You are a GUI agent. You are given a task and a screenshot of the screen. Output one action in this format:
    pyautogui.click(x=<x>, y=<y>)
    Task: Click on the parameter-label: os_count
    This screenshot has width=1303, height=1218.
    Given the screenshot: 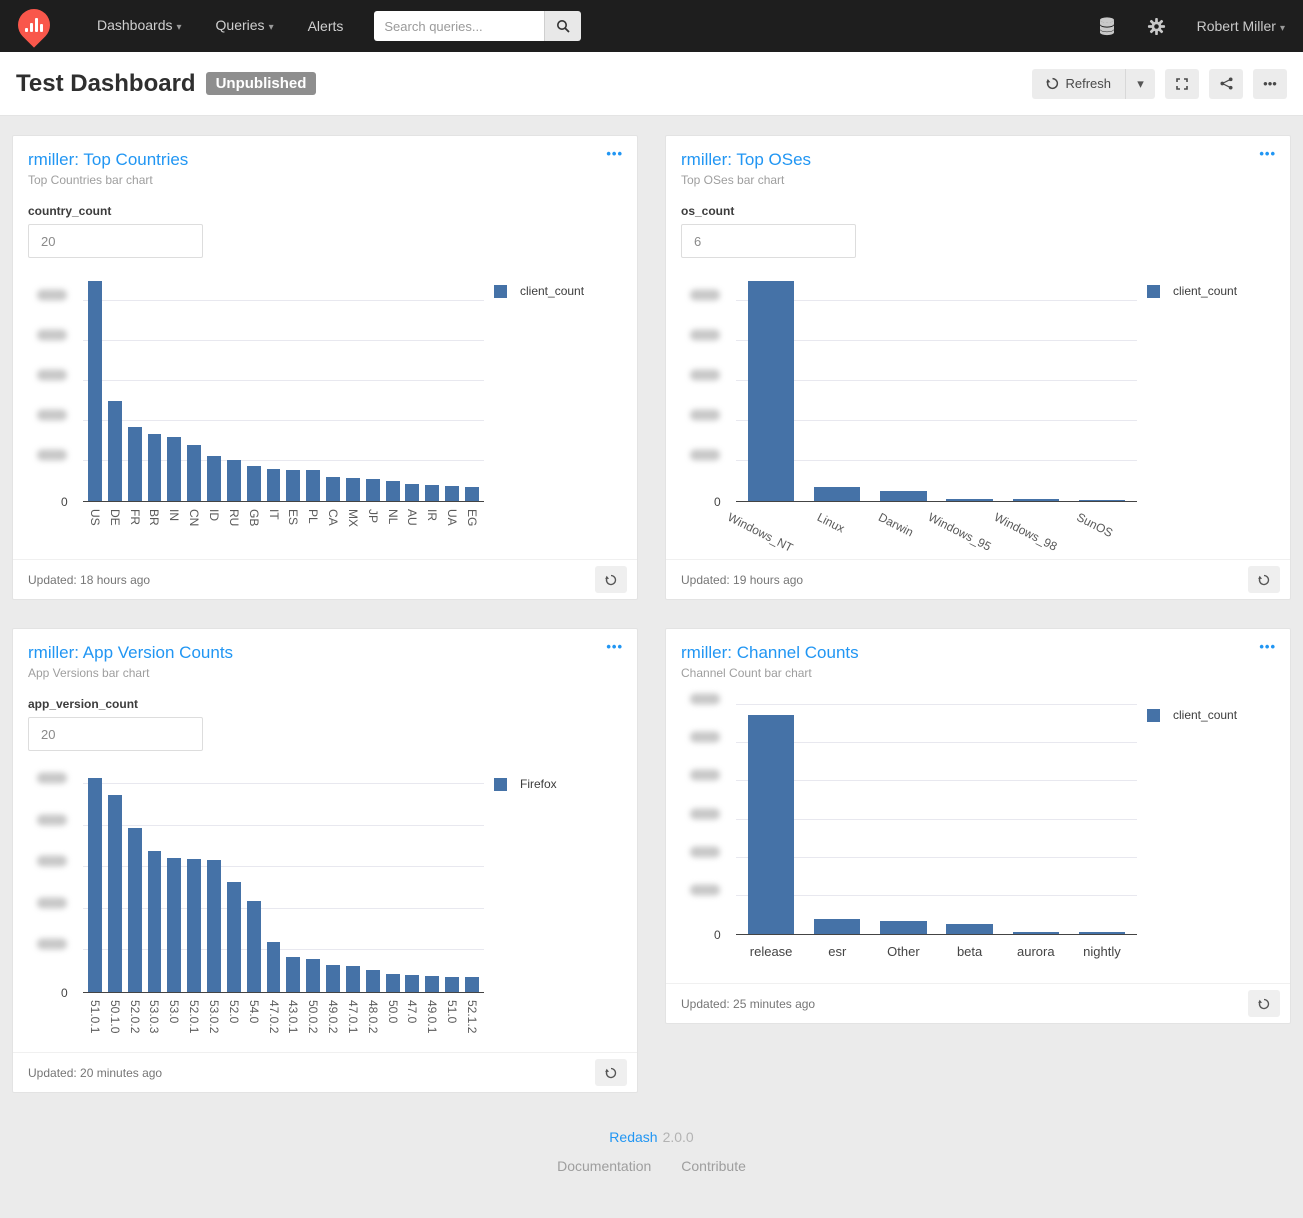 What is the action you would take?
    pyautogui.click(x=708, y=211)
    